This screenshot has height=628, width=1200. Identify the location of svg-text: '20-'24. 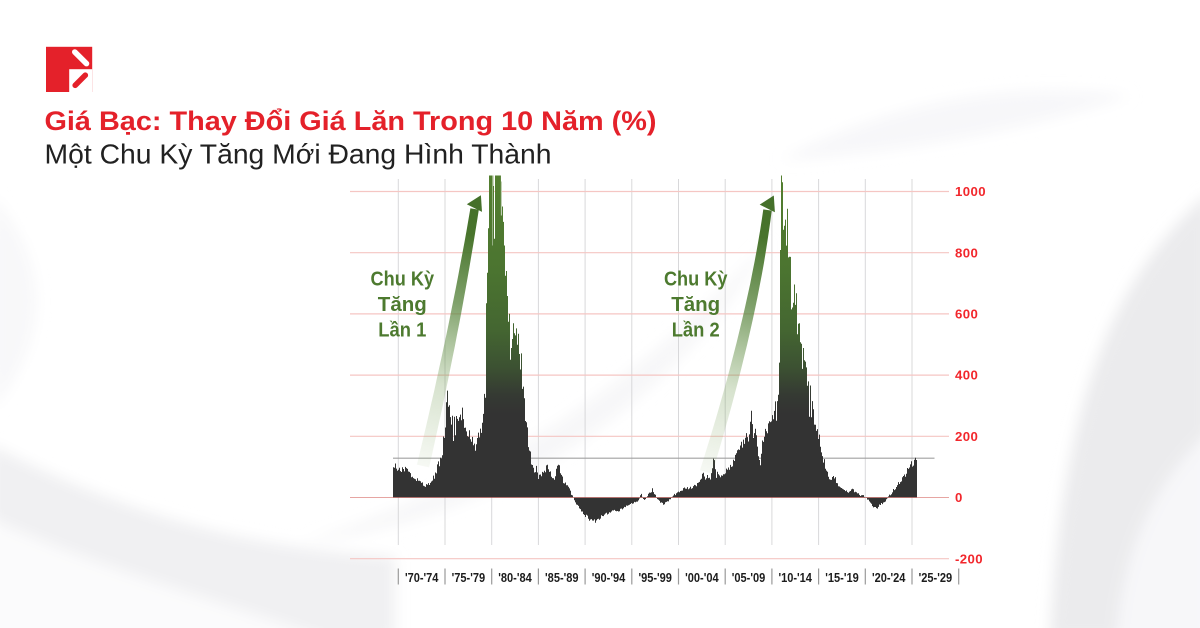
(889, 578).